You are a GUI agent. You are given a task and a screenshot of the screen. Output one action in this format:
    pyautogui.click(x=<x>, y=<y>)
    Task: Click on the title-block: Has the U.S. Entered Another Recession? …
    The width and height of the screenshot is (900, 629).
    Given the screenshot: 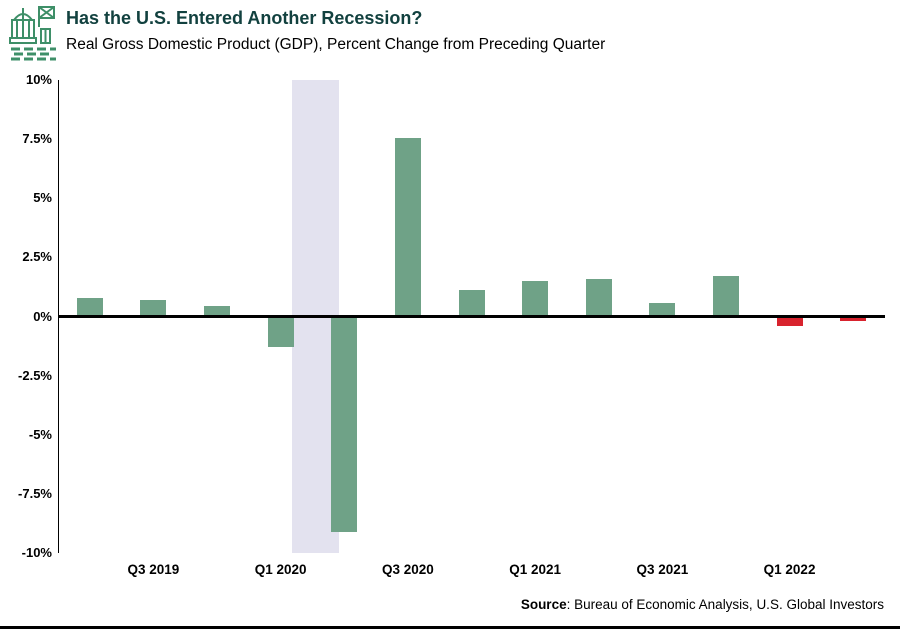 What is the action you would take?
    pyautogui.click(x=335, y=29)
    